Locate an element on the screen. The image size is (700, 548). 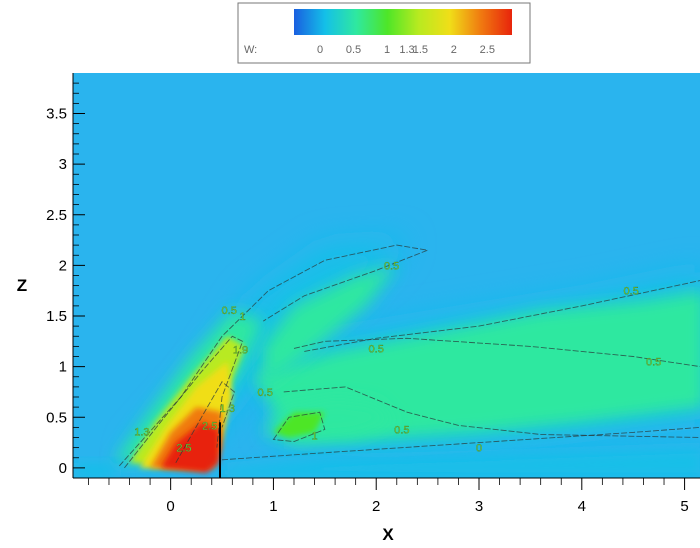
y-axis-label: Z is located at coordinates (22, 285).